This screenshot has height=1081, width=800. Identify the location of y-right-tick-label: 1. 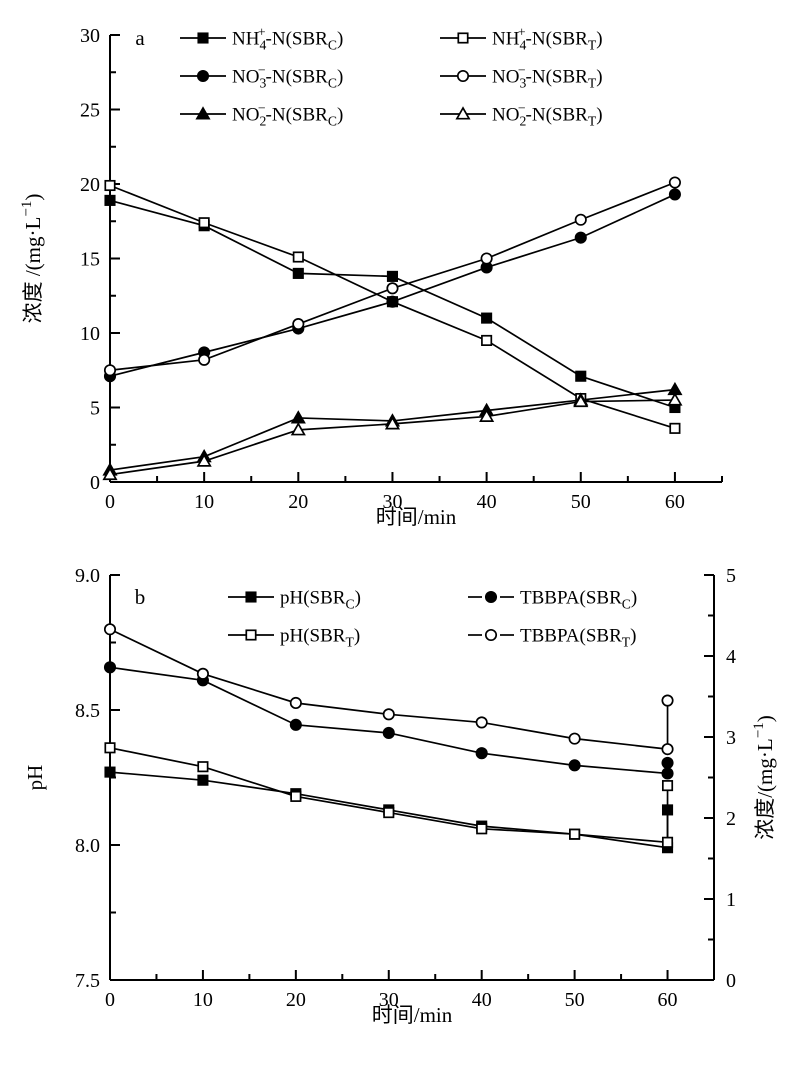
(731, 900).